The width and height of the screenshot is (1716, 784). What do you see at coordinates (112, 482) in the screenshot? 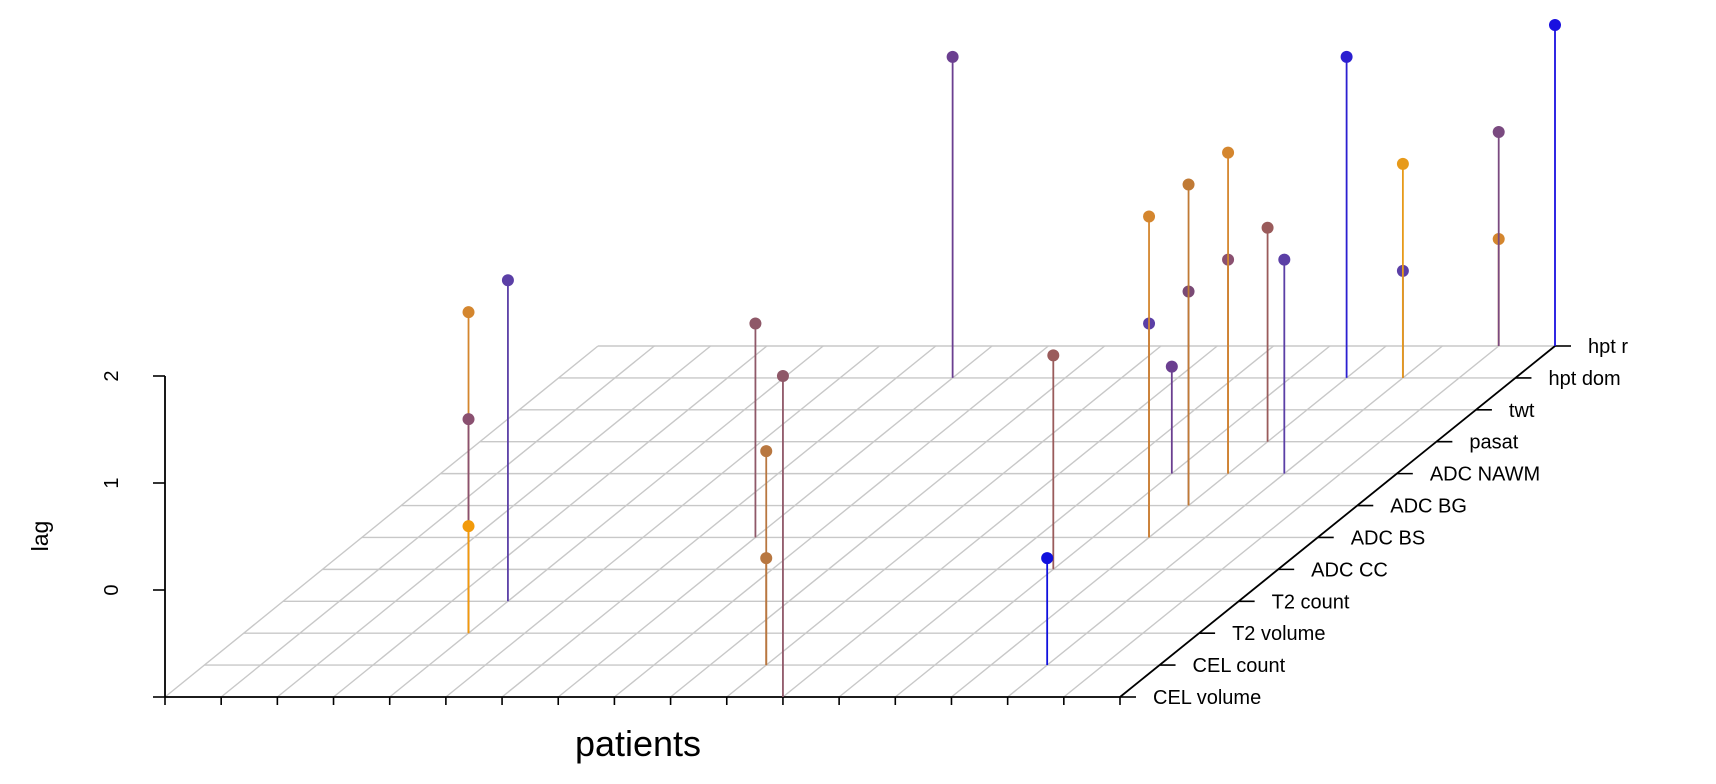
I see `z-tick-label: 1` at bounding box center [112, 482].